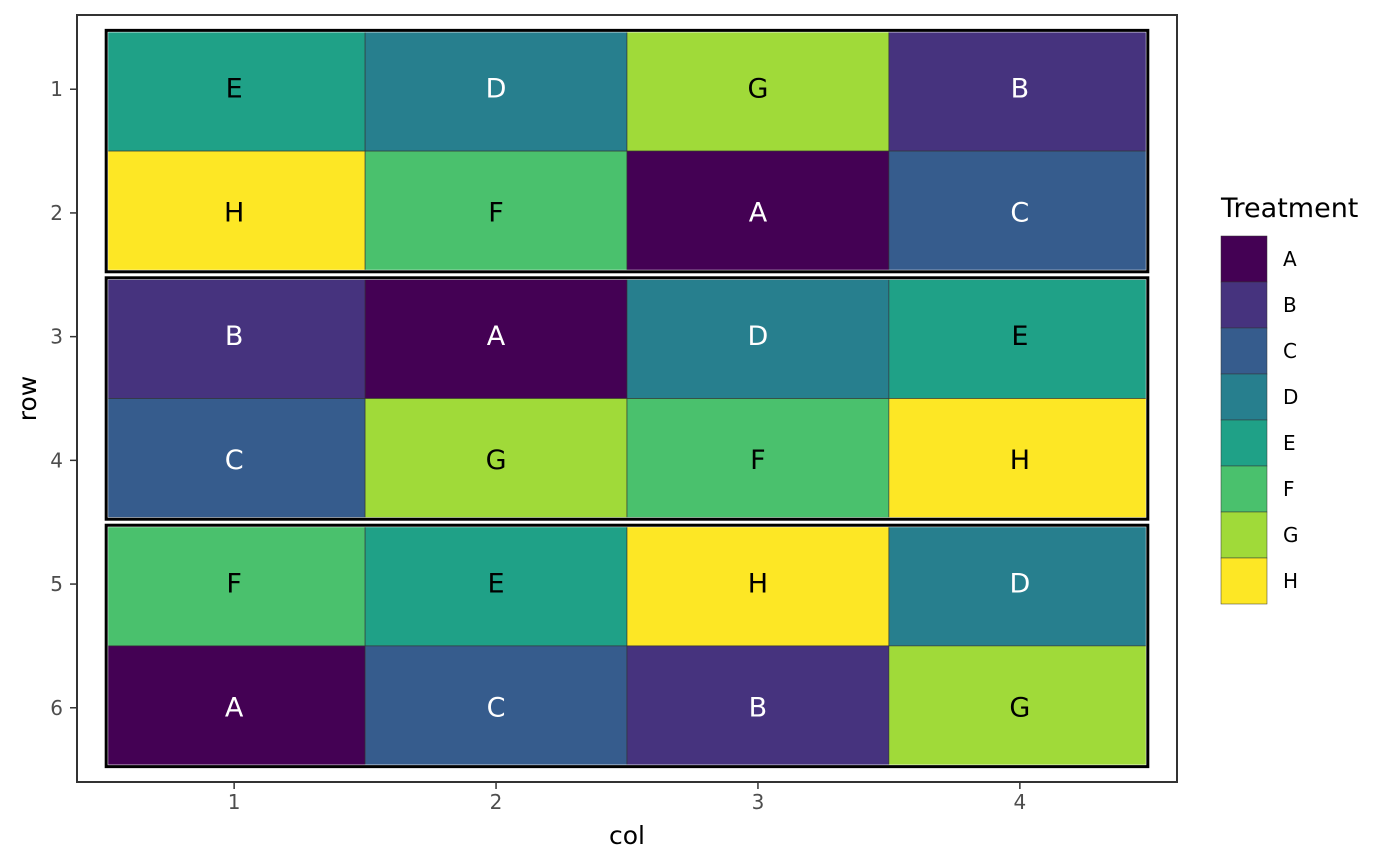  Describe the element at coordinates (1290, 305) in the screenshot. I see `legend-label-B: B` at that location.